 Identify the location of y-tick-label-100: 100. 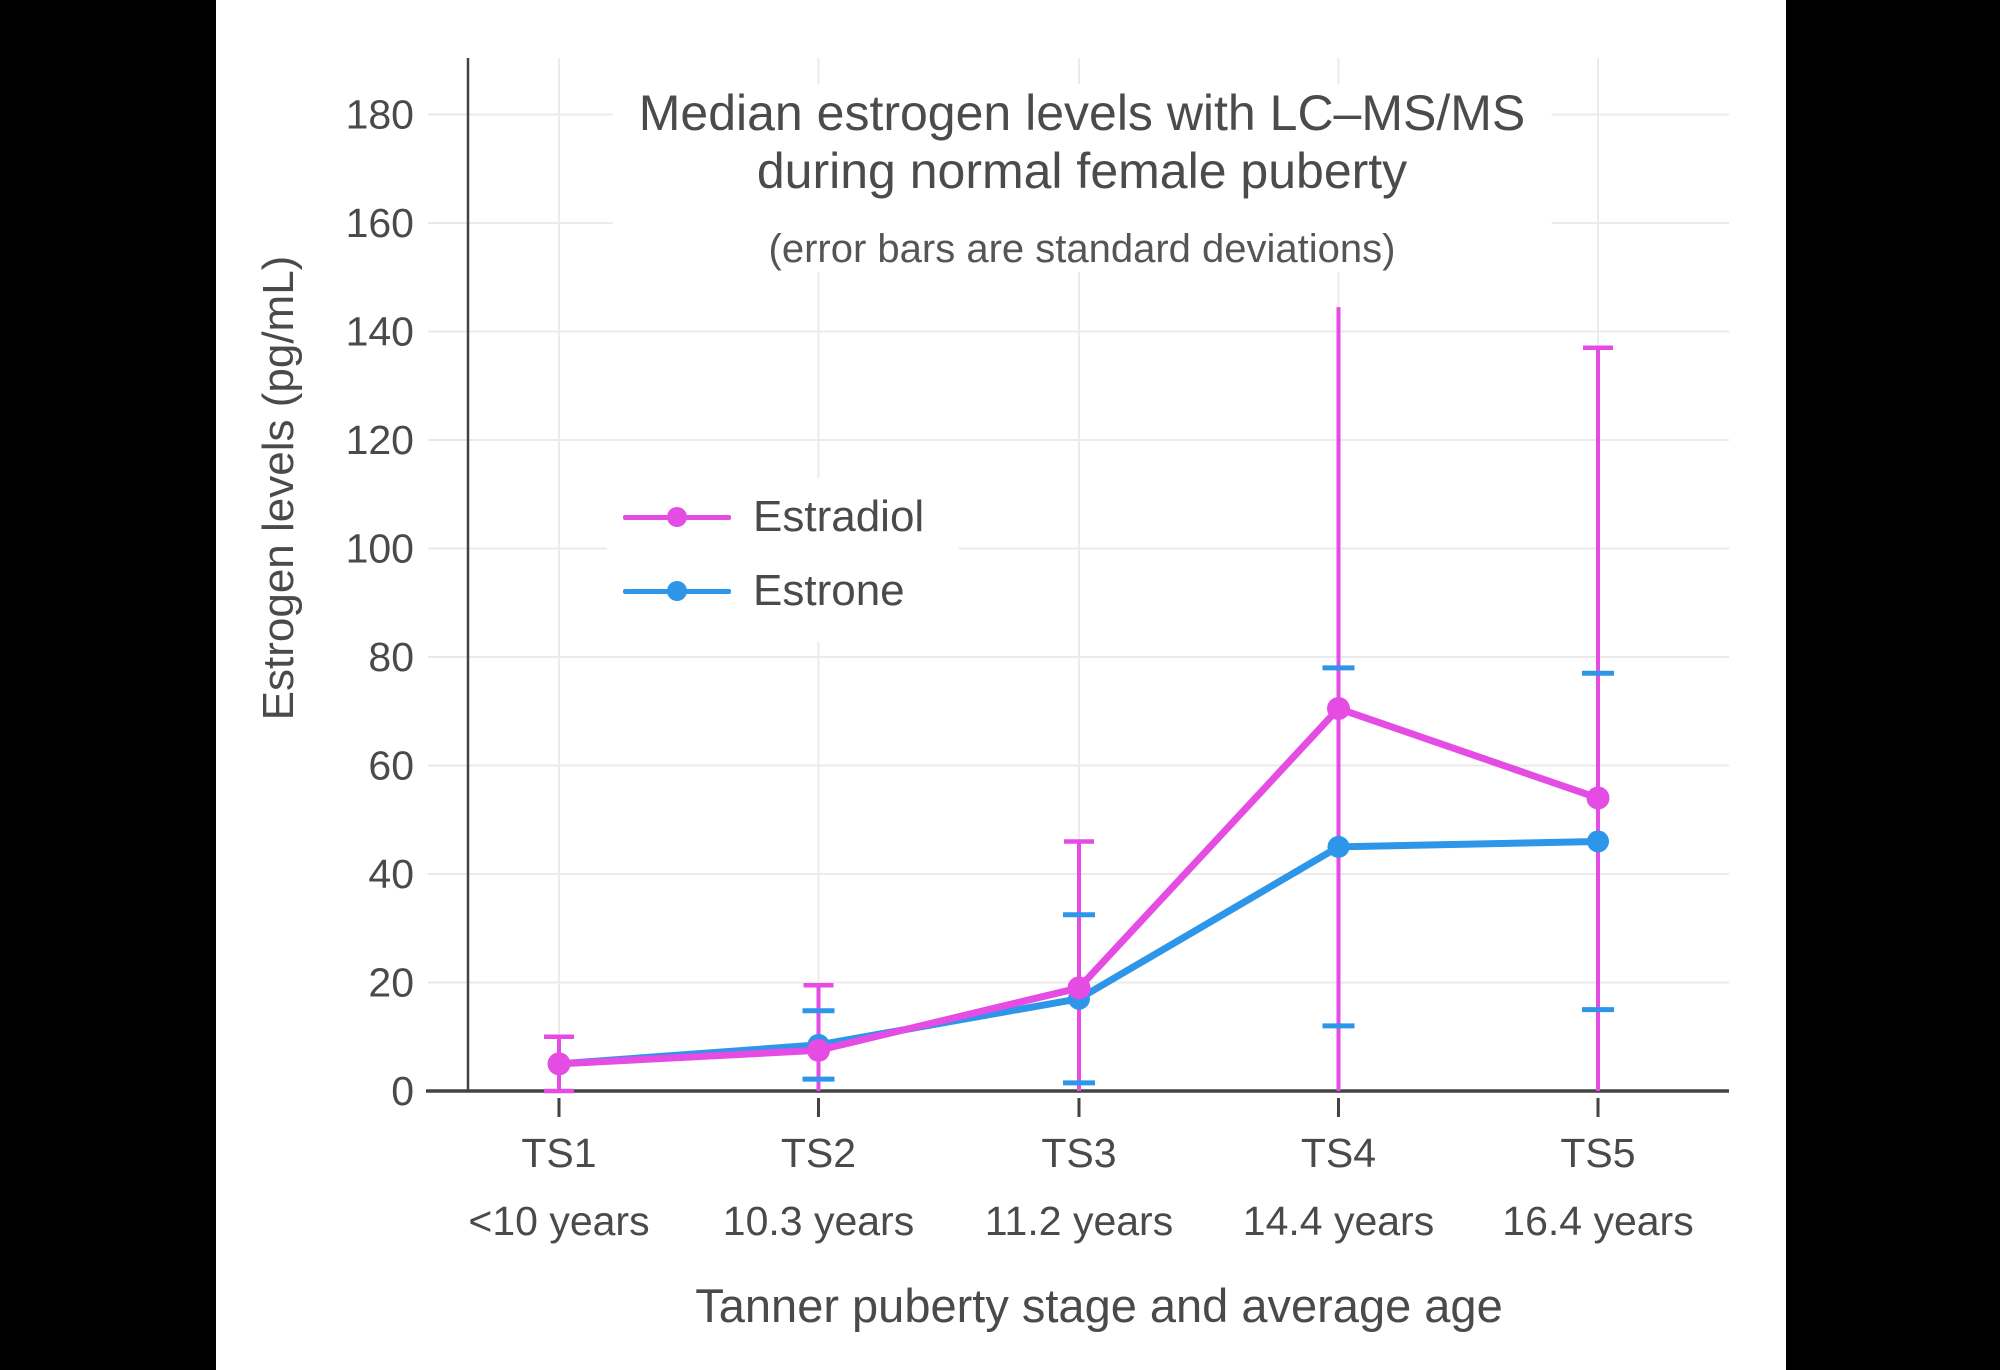
(380, 549).